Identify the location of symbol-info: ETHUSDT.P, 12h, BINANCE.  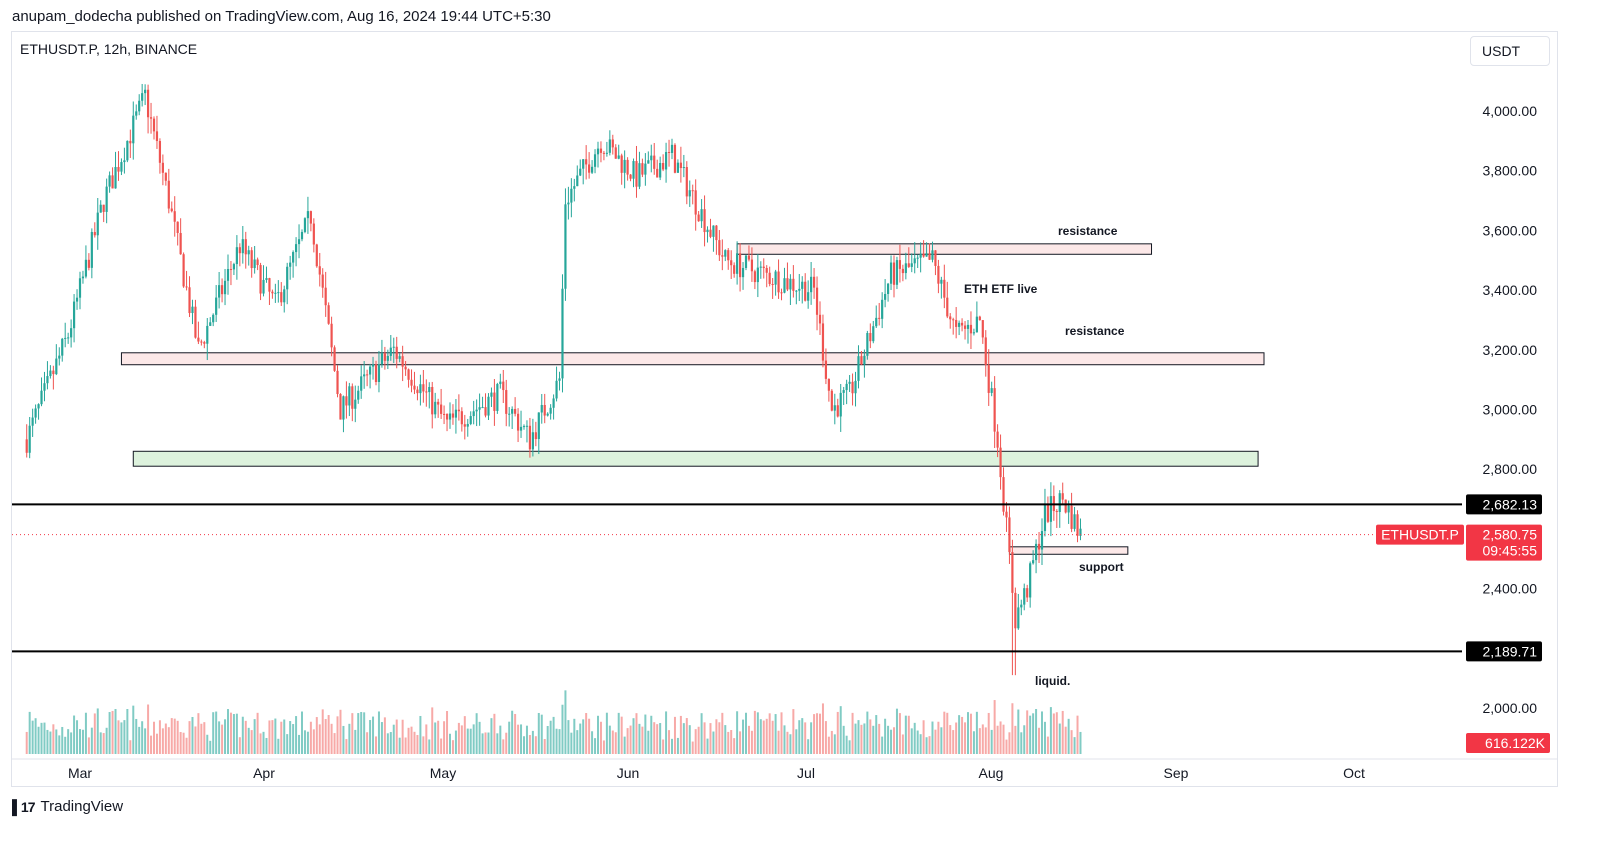
(109, 49).